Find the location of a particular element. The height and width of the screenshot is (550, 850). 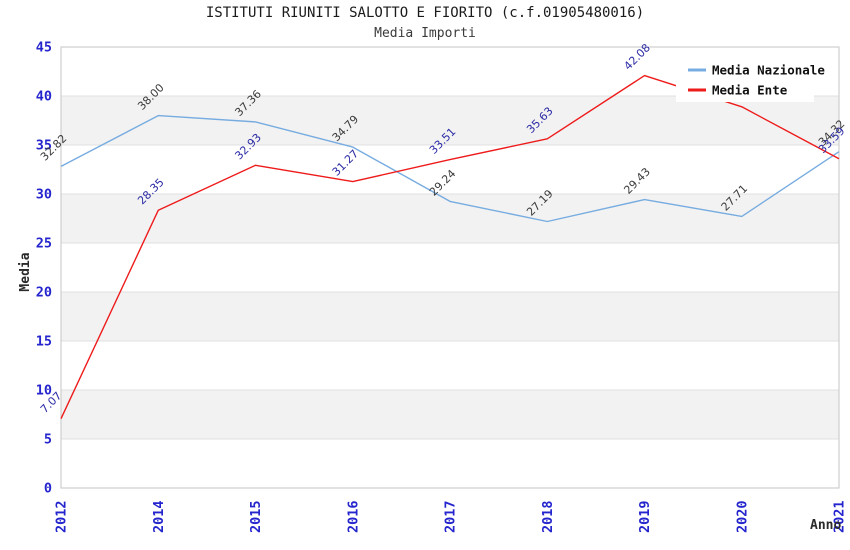

x-tick-label: 2016 is located at coordinates (353, 516).